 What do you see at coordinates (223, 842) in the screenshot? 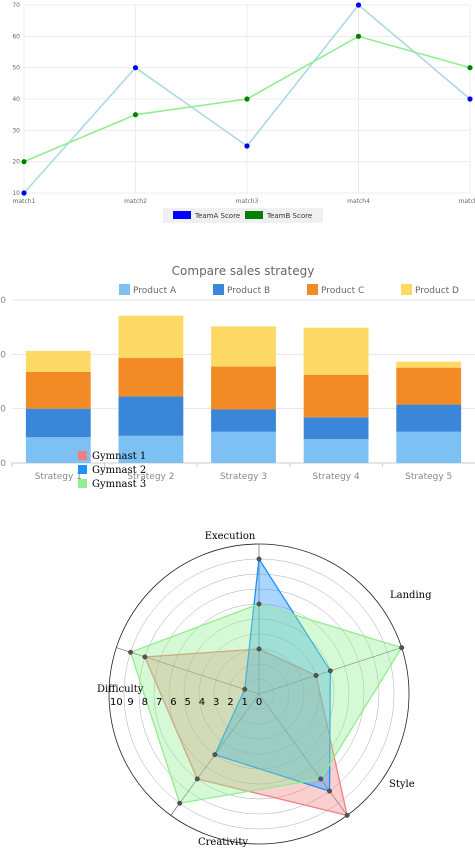
I see `axis-label: Creativity` at bounding box center [223, 842].